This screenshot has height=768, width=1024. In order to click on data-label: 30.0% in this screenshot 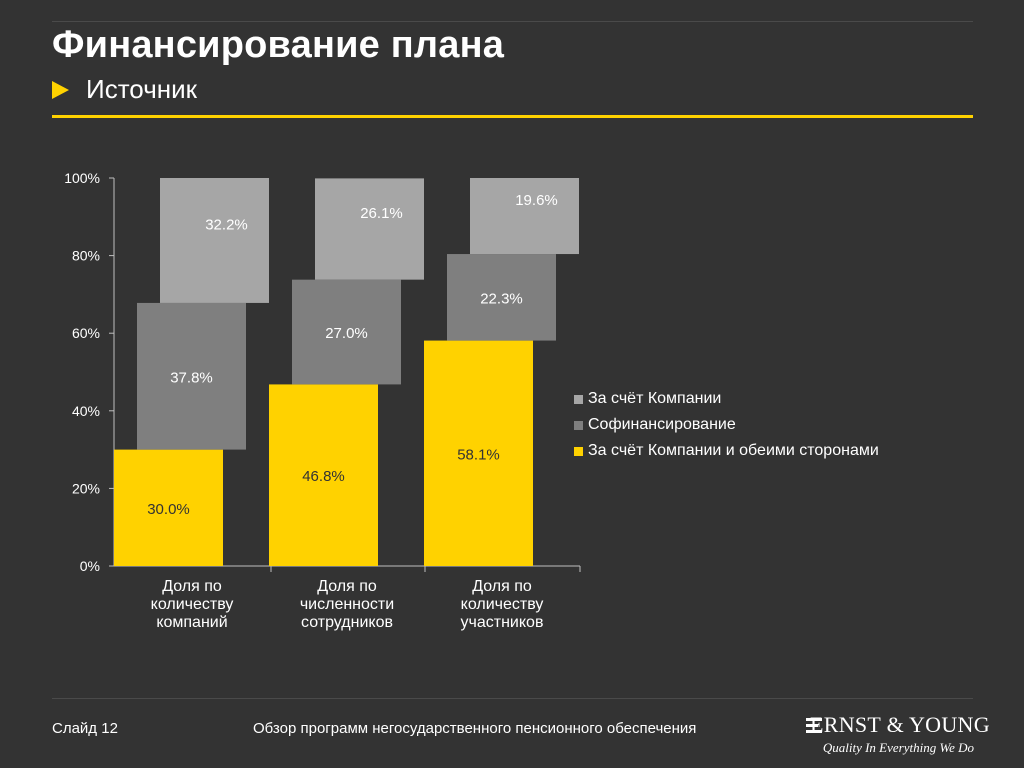, I will do `click(168, 509)`.